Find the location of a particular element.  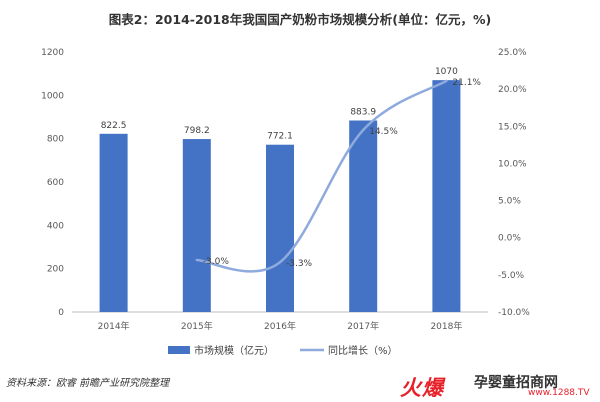

y-left-tick-label: 1200 is located at coordinates (52, 53).